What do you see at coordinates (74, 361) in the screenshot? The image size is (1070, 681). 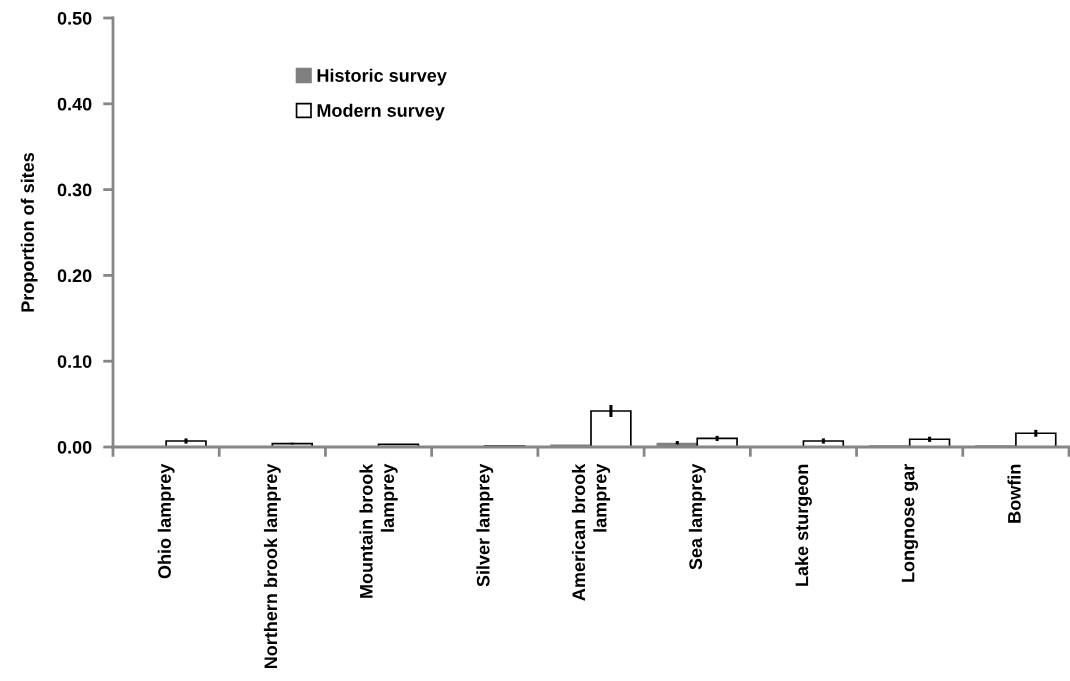 I see `y-tick-label: 0.10` at bounding box center [74, 361].